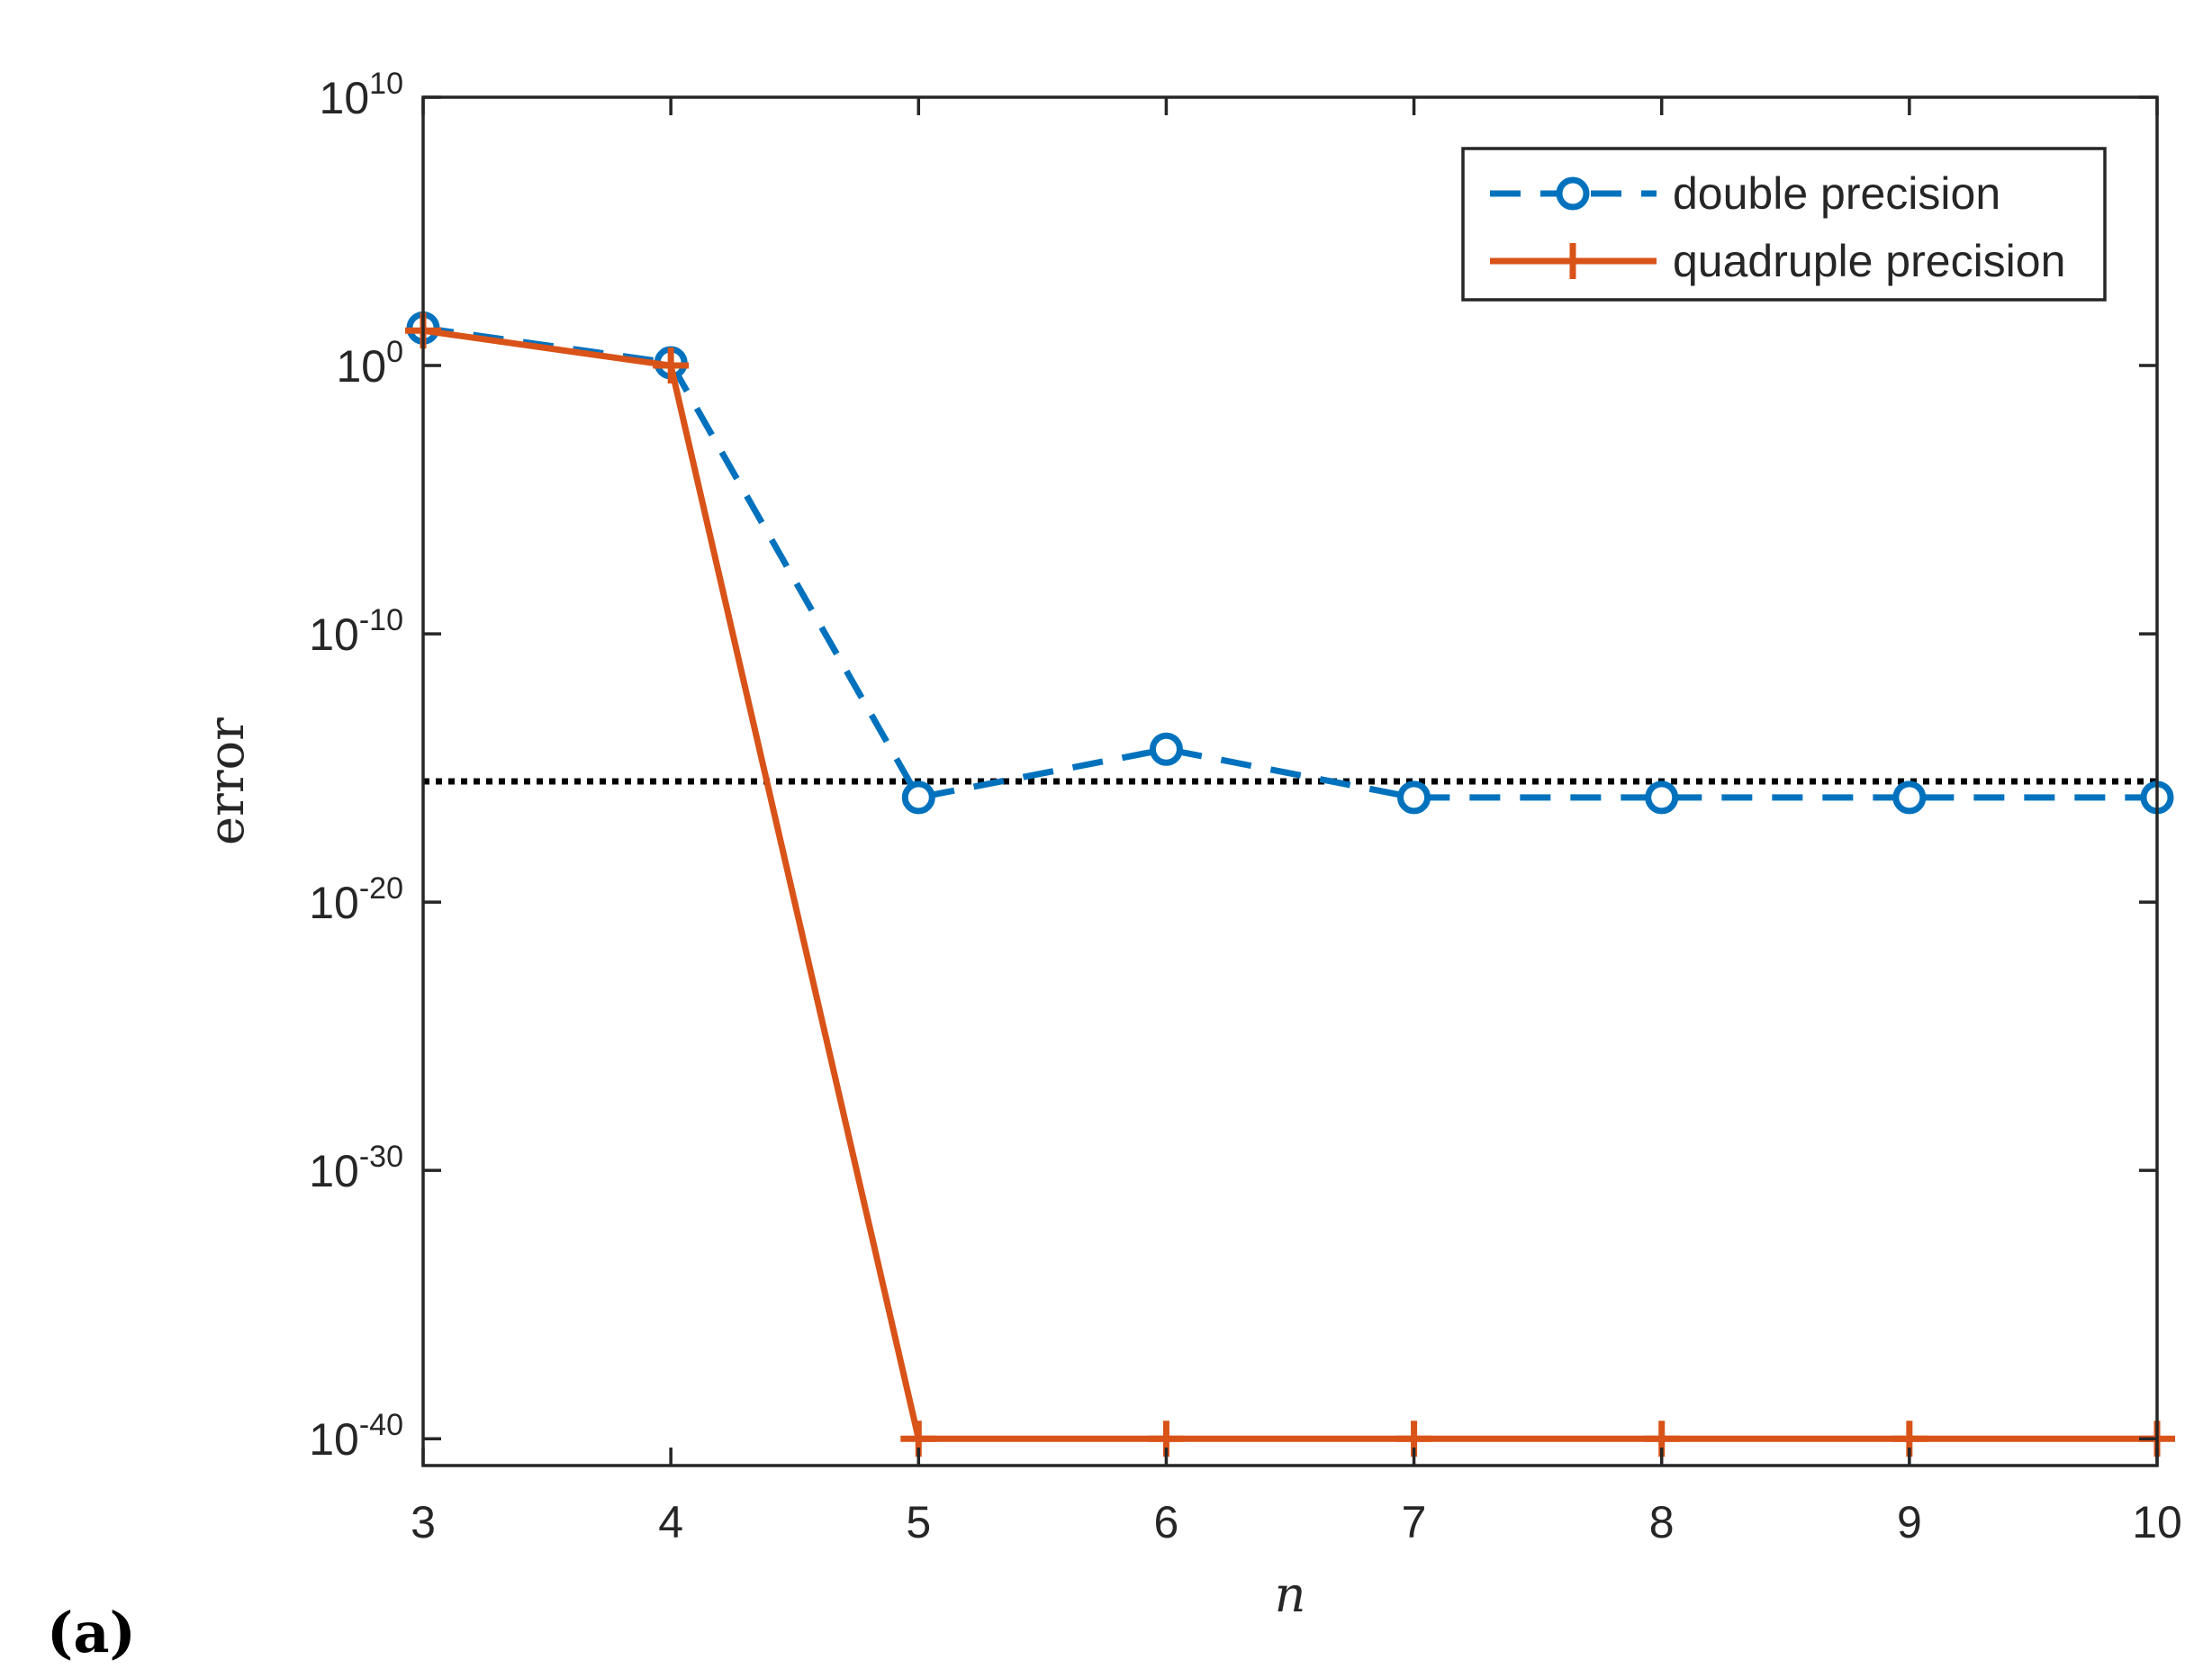  I want to click on y-tick-exponent: -10, so click(381, 620).